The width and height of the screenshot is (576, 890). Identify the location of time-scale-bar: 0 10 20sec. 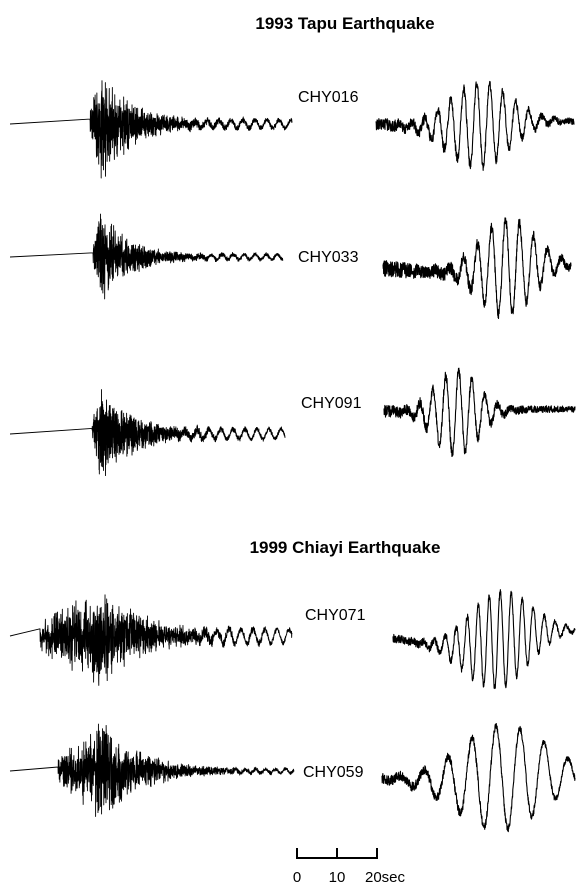
(349, 867).